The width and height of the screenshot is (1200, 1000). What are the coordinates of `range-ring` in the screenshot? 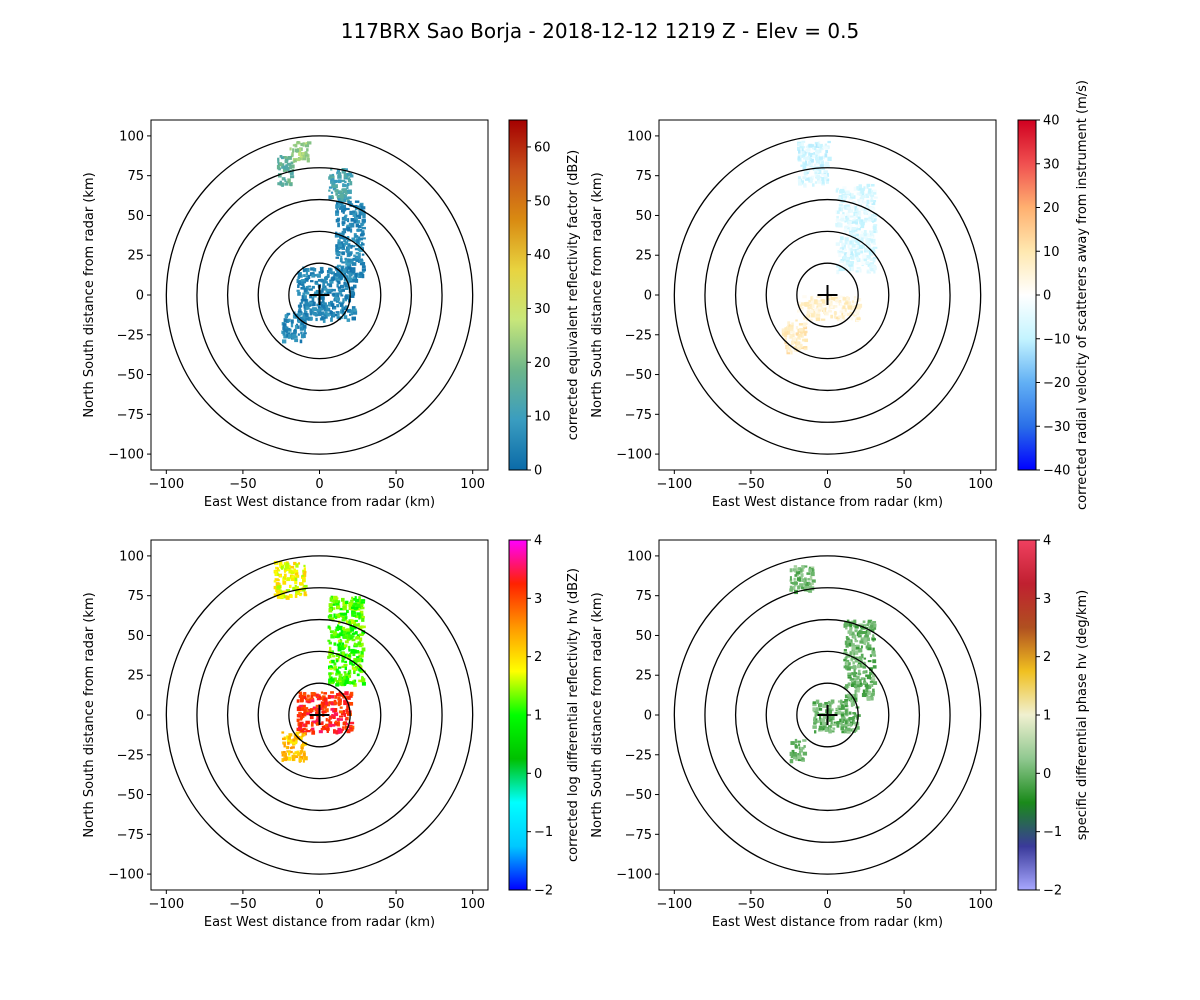 It's located at (319, 715).